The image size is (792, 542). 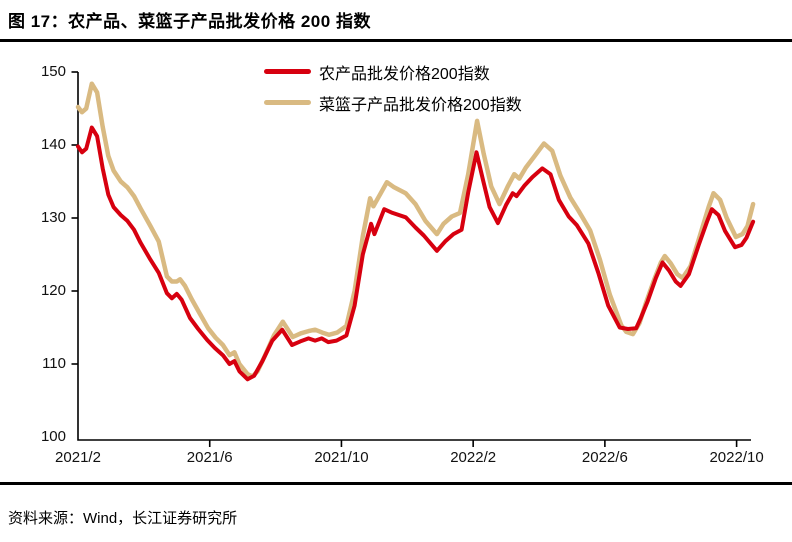 What do you see at coordinates (341, 457) in the screenshot?
I see `x-axis-tick-label: 2021/10` at bounding box center [341, 457].